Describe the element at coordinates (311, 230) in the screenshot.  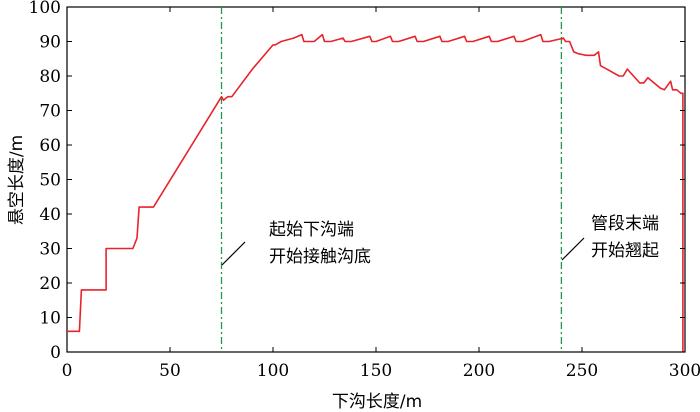
I see `annotation-start-line-1: 起始下沟端` at that location.